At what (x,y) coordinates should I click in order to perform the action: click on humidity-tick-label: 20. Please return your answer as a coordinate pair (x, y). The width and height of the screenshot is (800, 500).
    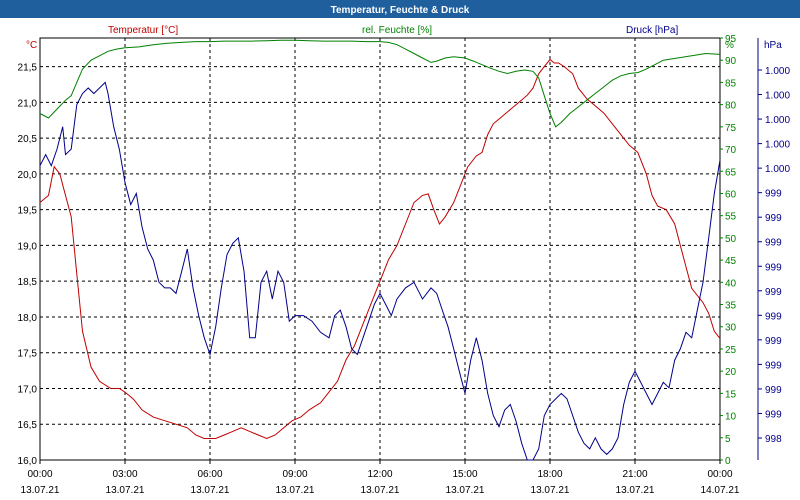
    Looking at the image, I should click on (731, 372).